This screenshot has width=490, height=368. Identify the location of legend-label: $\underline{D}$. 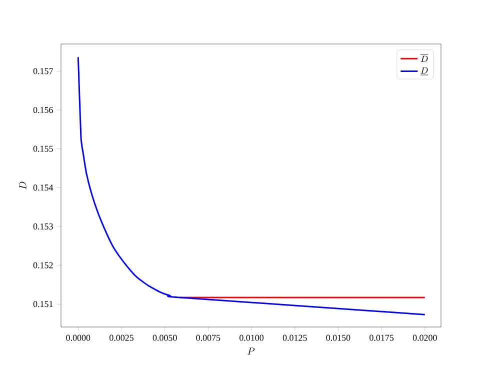
(424, 71).